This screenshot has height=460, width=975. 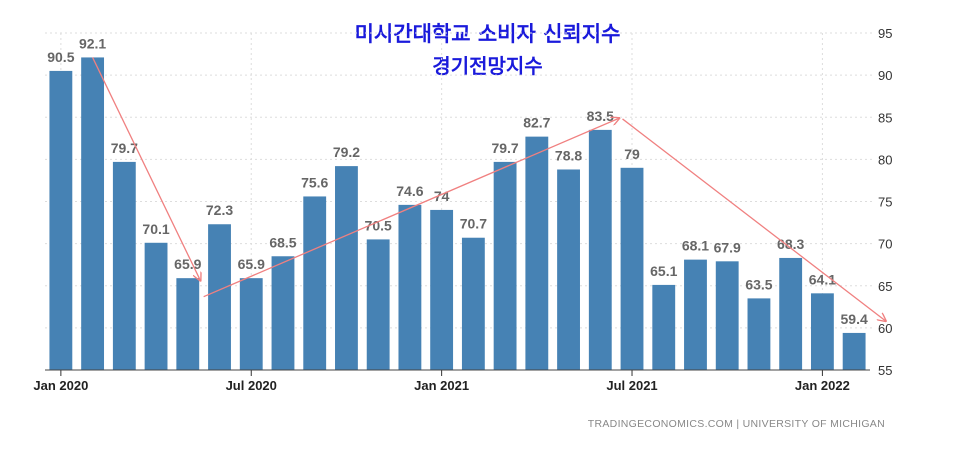 What do you see at coordinates (251, 324) in the screenshot?
I see `bar-jul-2020` at bounding box center [251, 324].